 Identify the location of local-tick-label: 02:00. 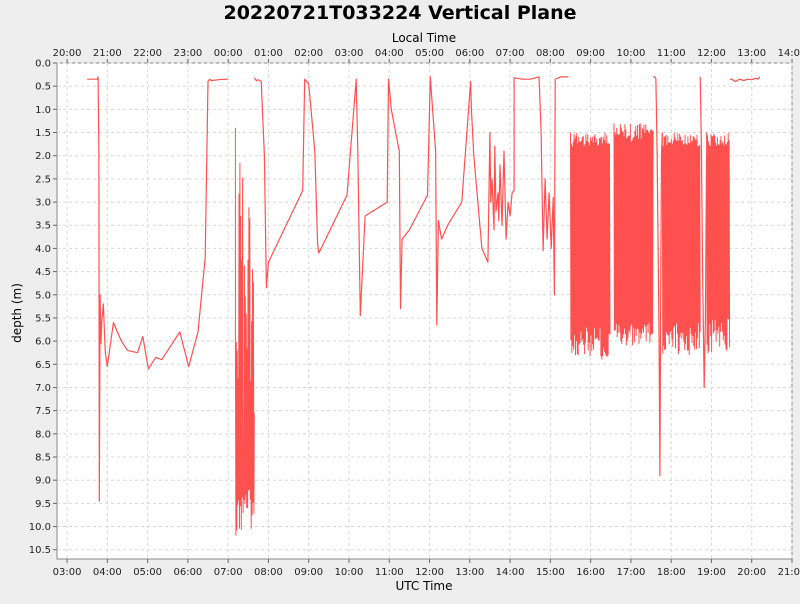
(308, 53).